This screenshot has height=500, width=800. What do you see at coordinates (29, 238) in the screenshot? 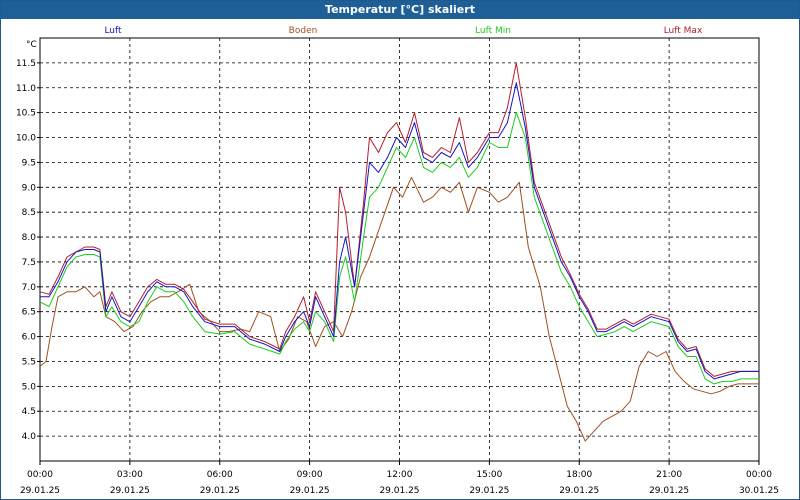
I see `y-tick-label: 8.0` at bounding box center [29, 238].